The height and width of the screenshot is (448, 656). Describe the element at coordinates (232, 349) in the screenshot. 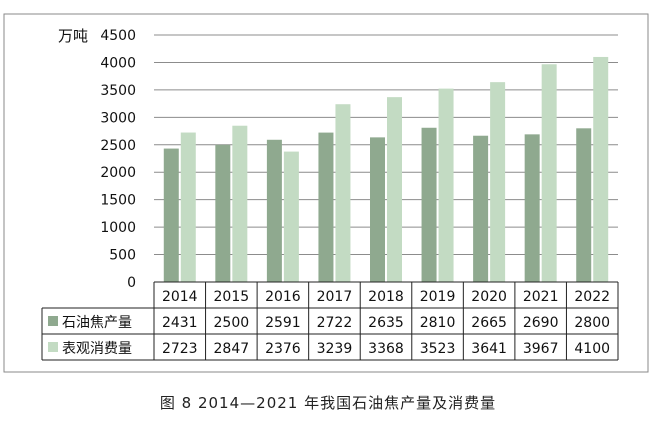

I see `data-label: 2847` at that location.